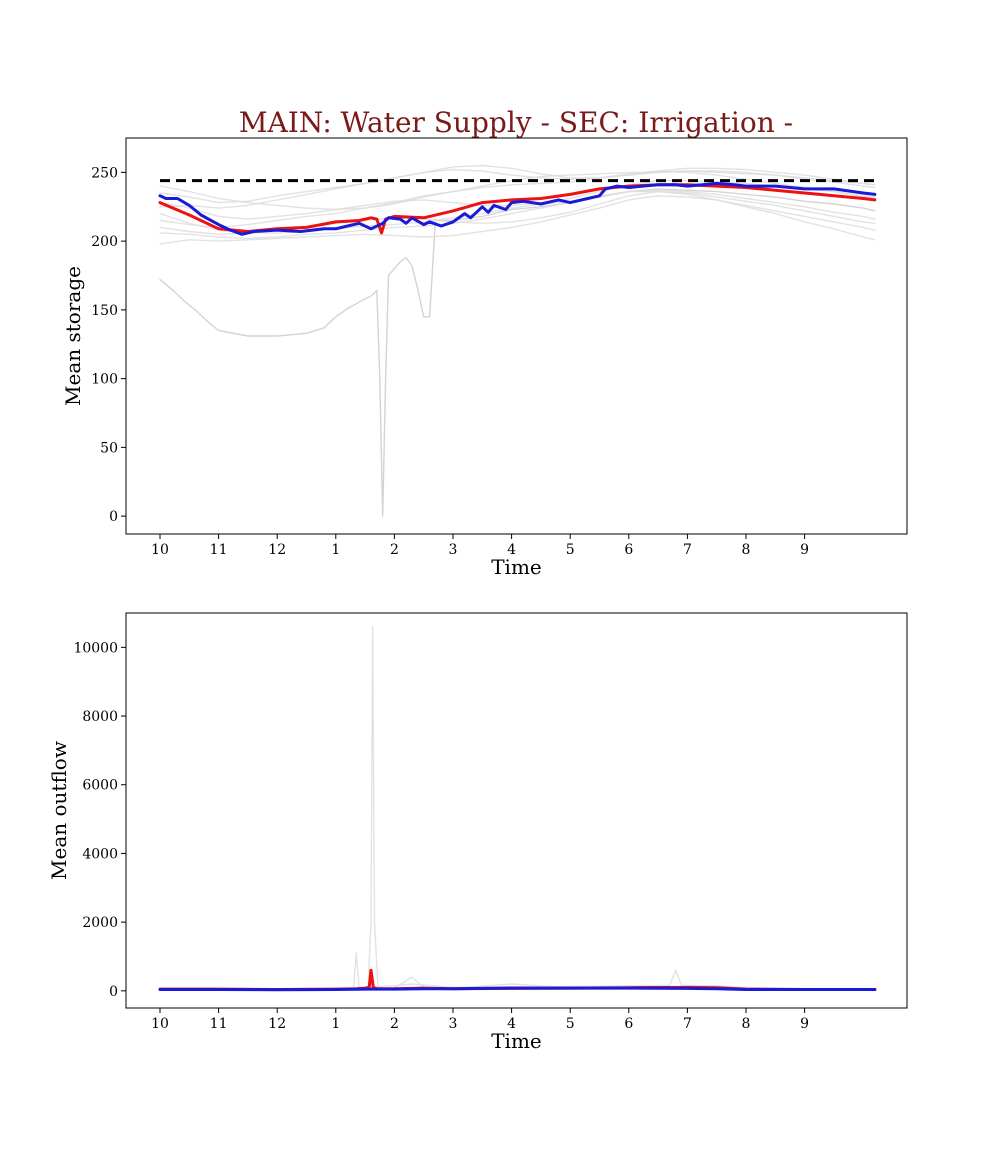 This screenshot has width=1008, height=1152. What do you see at coordinates (100, 786) in the screenshot?
I see `y-tick-label: 6000` at bounding box center [100, 786].